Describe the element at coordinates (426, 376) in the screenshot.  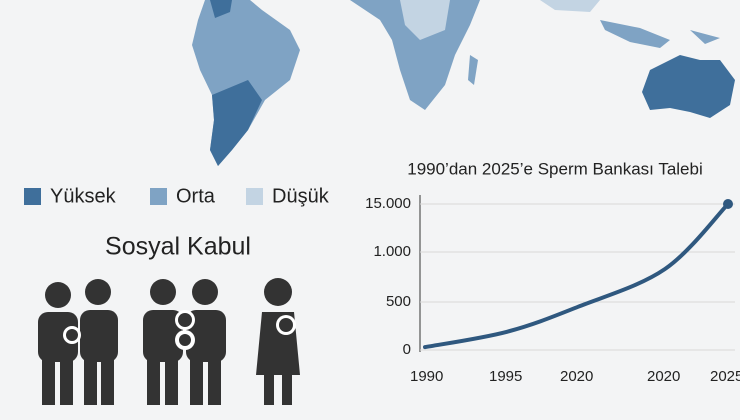
I see `x-tick-label: 1990` at that location.